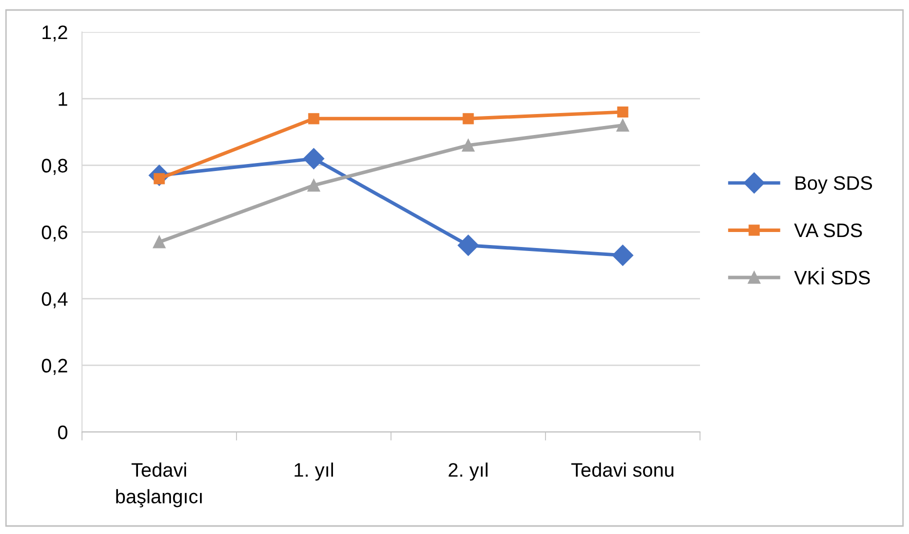 The image size is (909, 534). I want to click on y-tick-label: 0, so click(63, 432).